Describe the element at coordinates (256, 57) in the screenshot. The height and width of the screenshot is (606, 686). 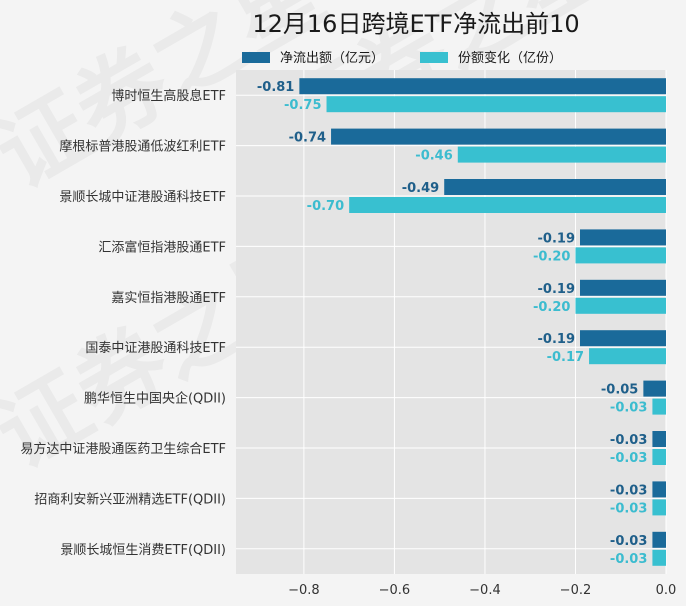
I see `legend-swatch-net-flow` at that location.